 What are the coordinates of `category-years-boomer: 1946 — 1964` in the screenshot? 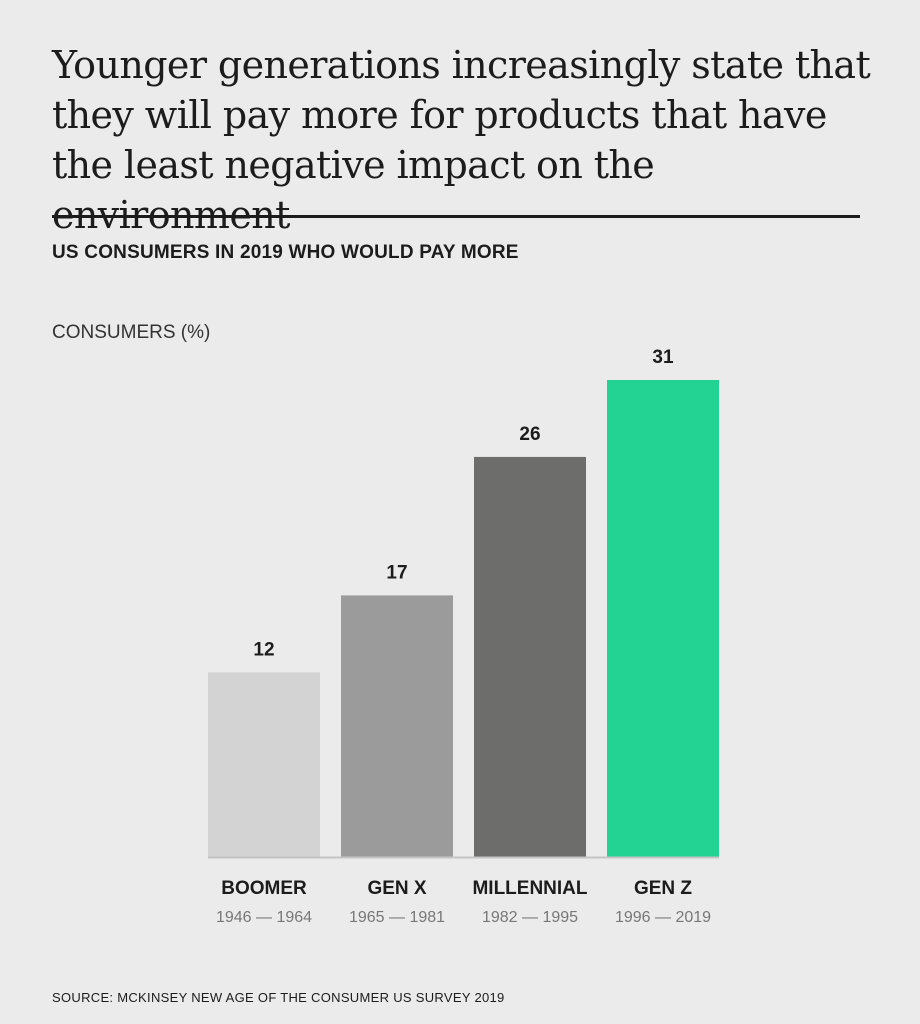 It's located at (264, 917).